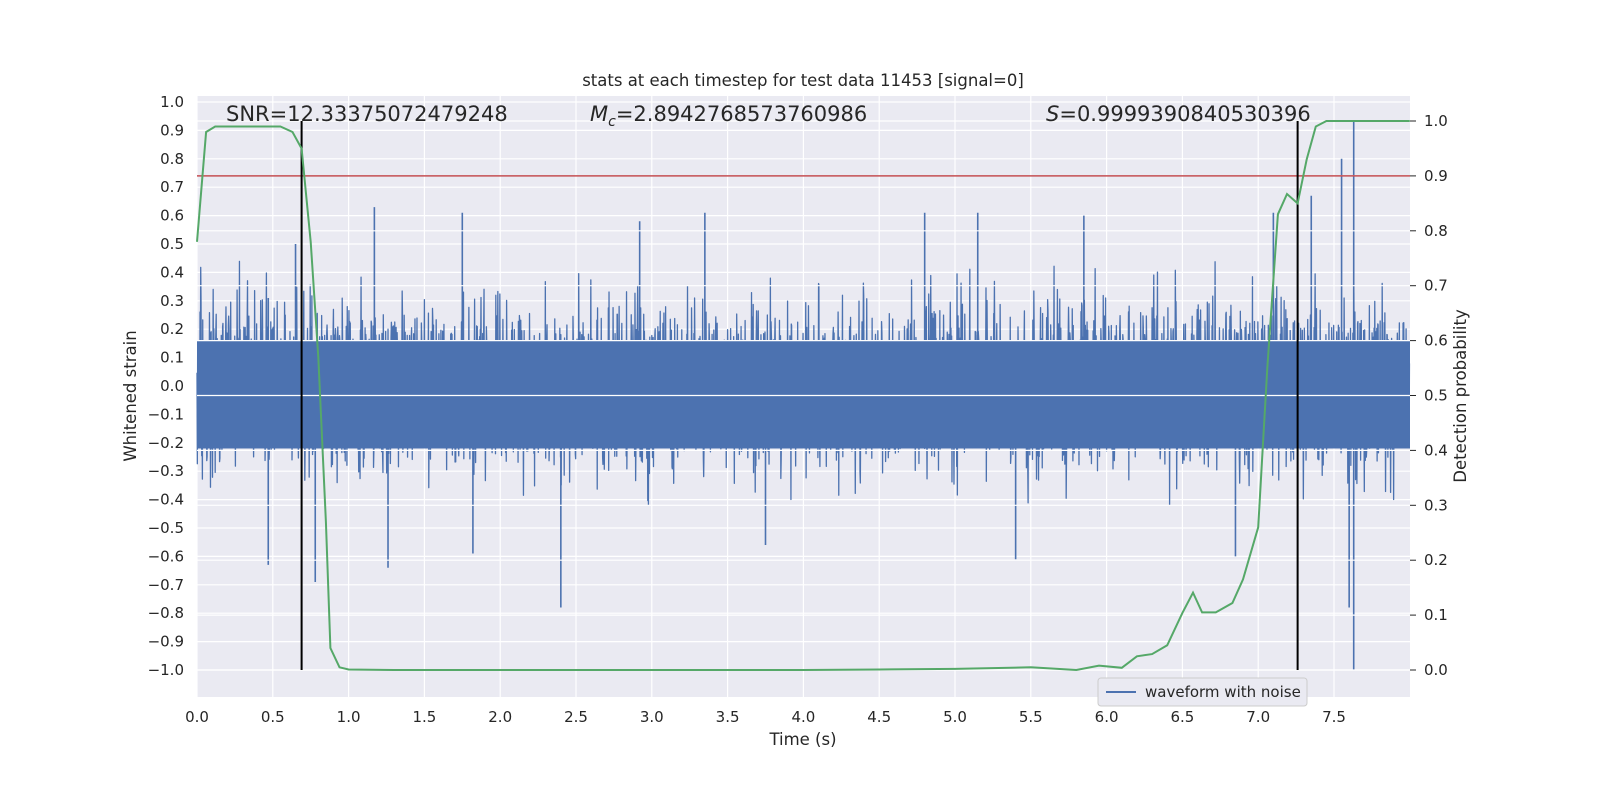 The image size is (1600, 800). I want to click on y-tick-label: 1.0, so click(172, 102).